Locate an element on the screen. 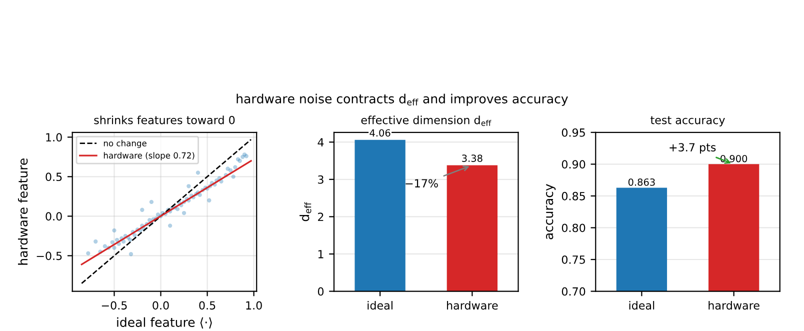 The height and width of the screenshot is (331, 804). annotation: −17% is located at coordinates (422, 183).